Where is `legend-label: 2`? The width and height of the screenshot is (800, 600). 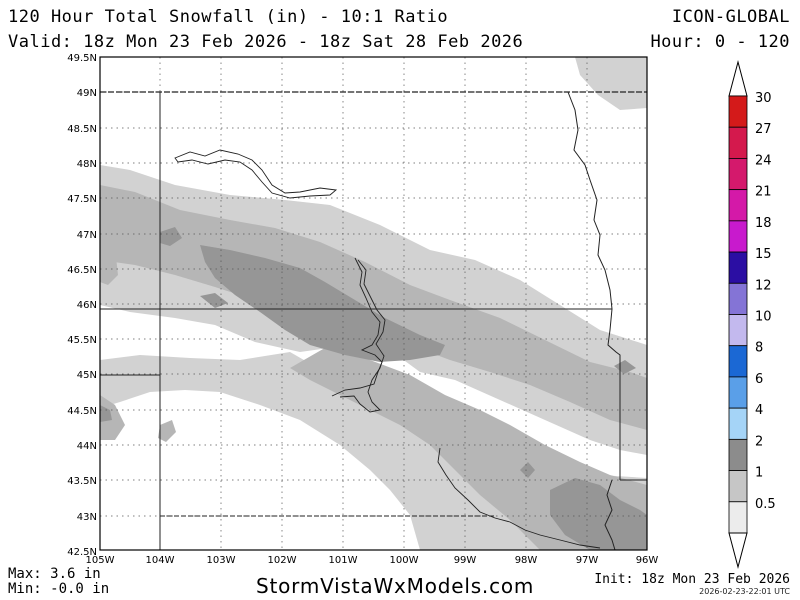
legend-label: 2 is located at coordinates (759, 441).